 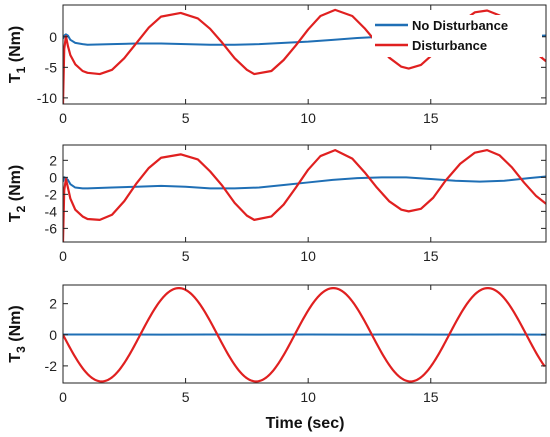 What do you see at coordinates (449, 45) in the screenshot?
I see `legend-label-disturbance: Disturbance` at bounding box center [449, 45].